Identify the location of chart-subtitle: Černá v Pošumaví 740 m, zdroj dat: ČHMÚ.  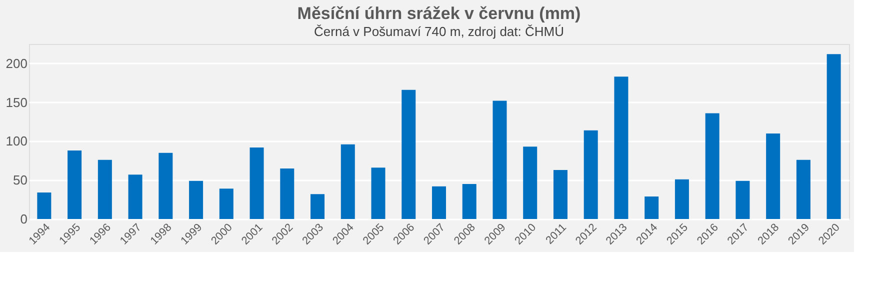
(439, 31).